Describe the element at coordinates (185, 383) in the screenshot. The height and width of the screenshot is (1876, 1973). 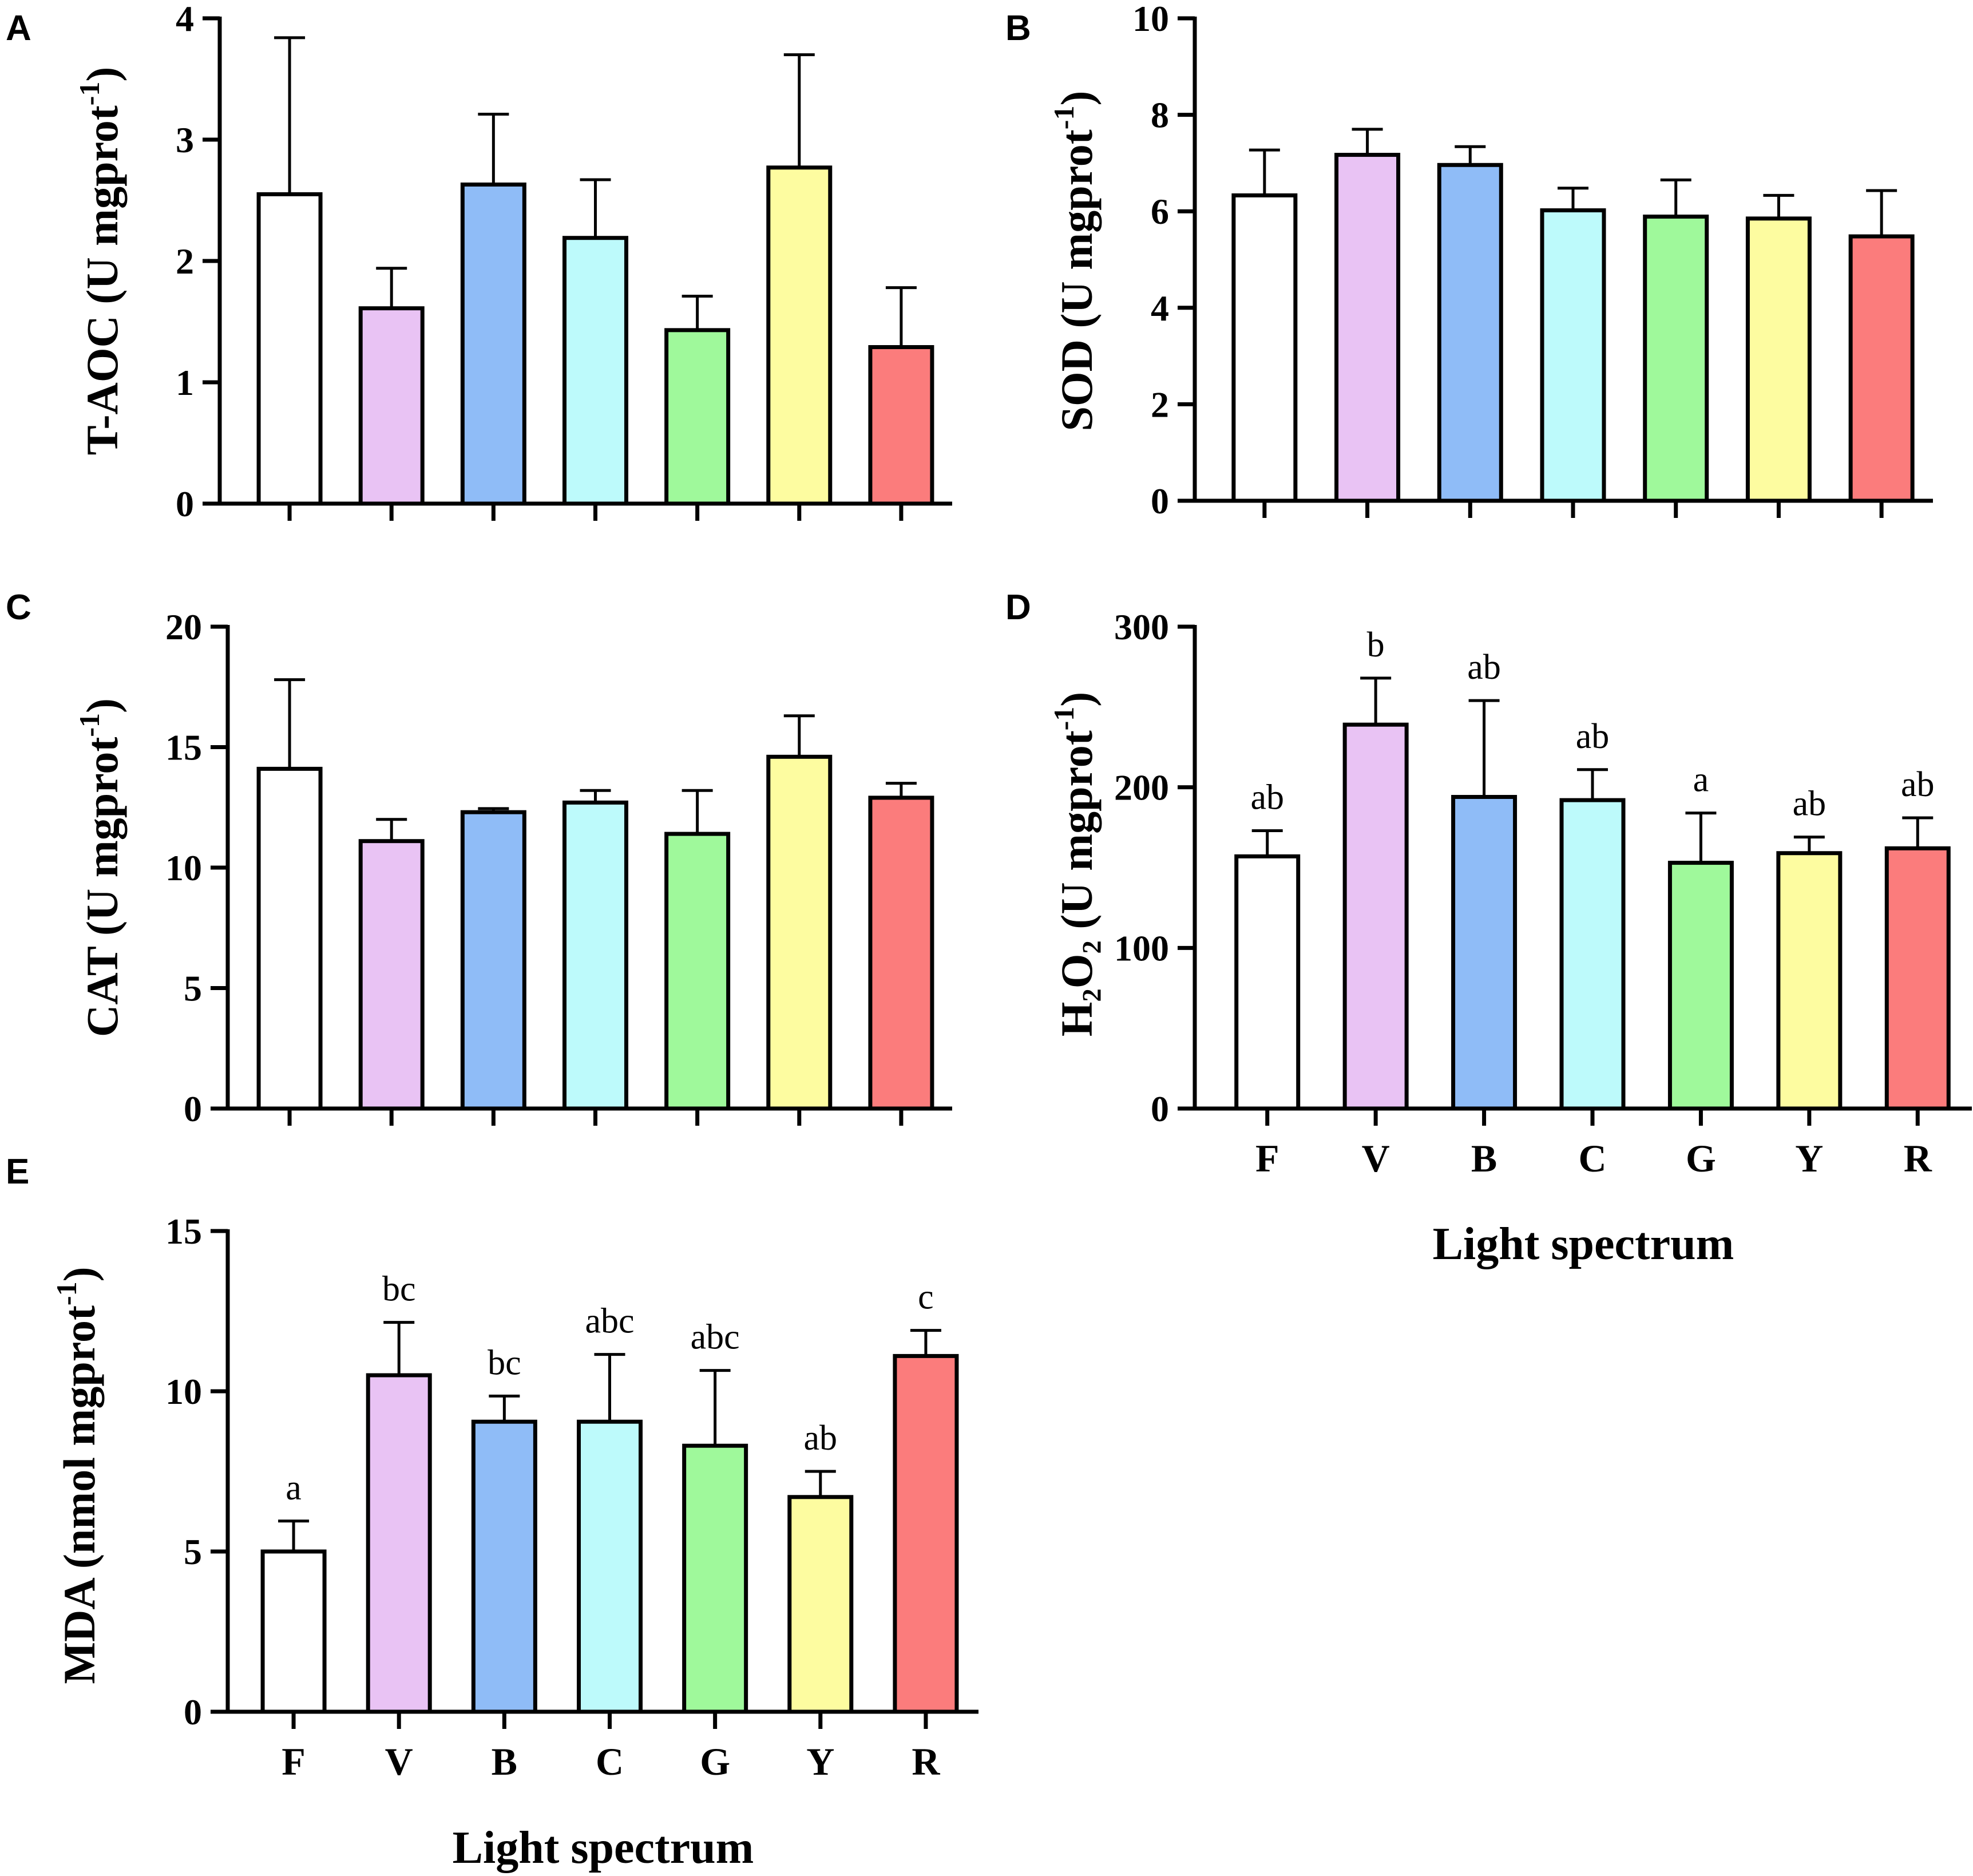
I see `y-tick-label: 1` at that location.